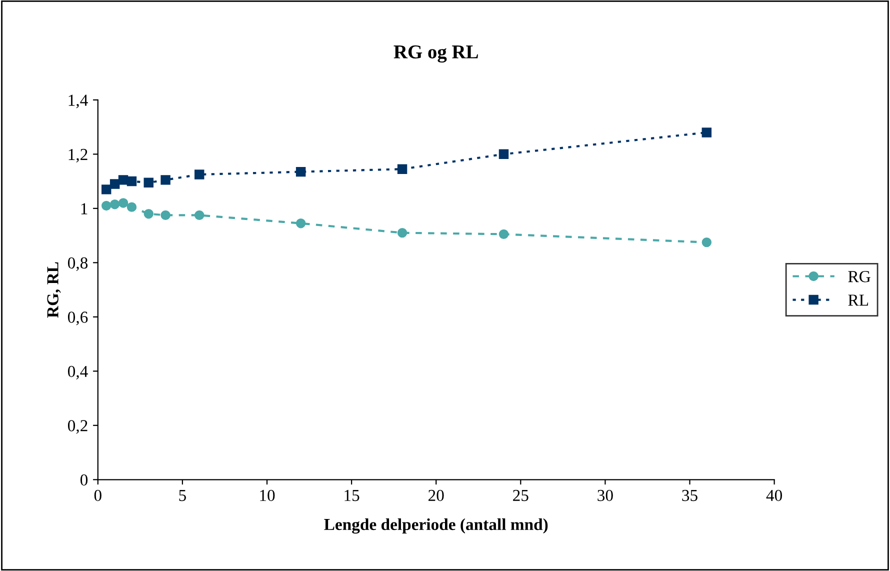  I want to click on y-tick-label: 0, so click(84, 480).